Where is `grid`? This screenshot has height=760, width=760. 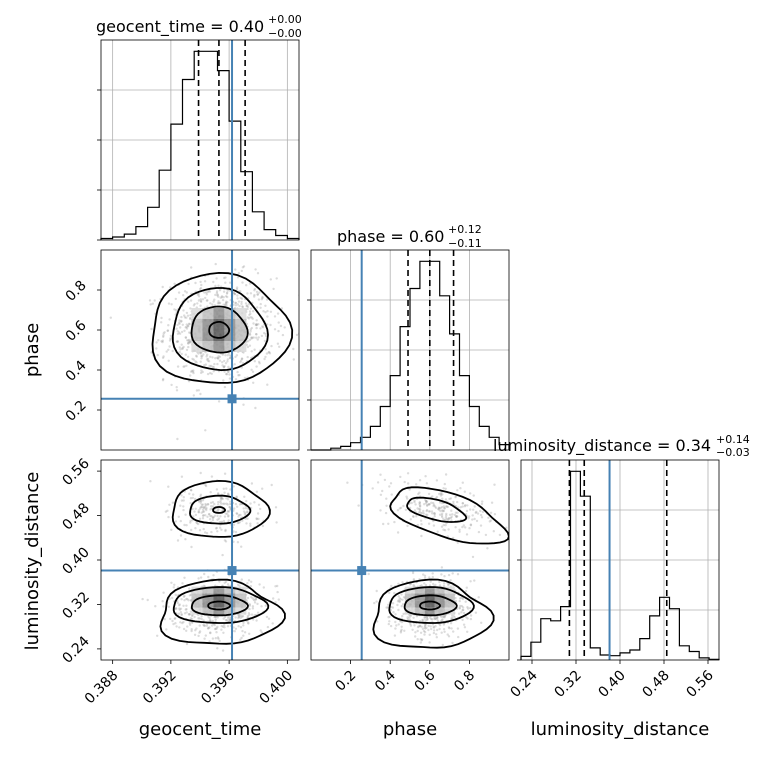 grid is located at coordinates (200, 140).